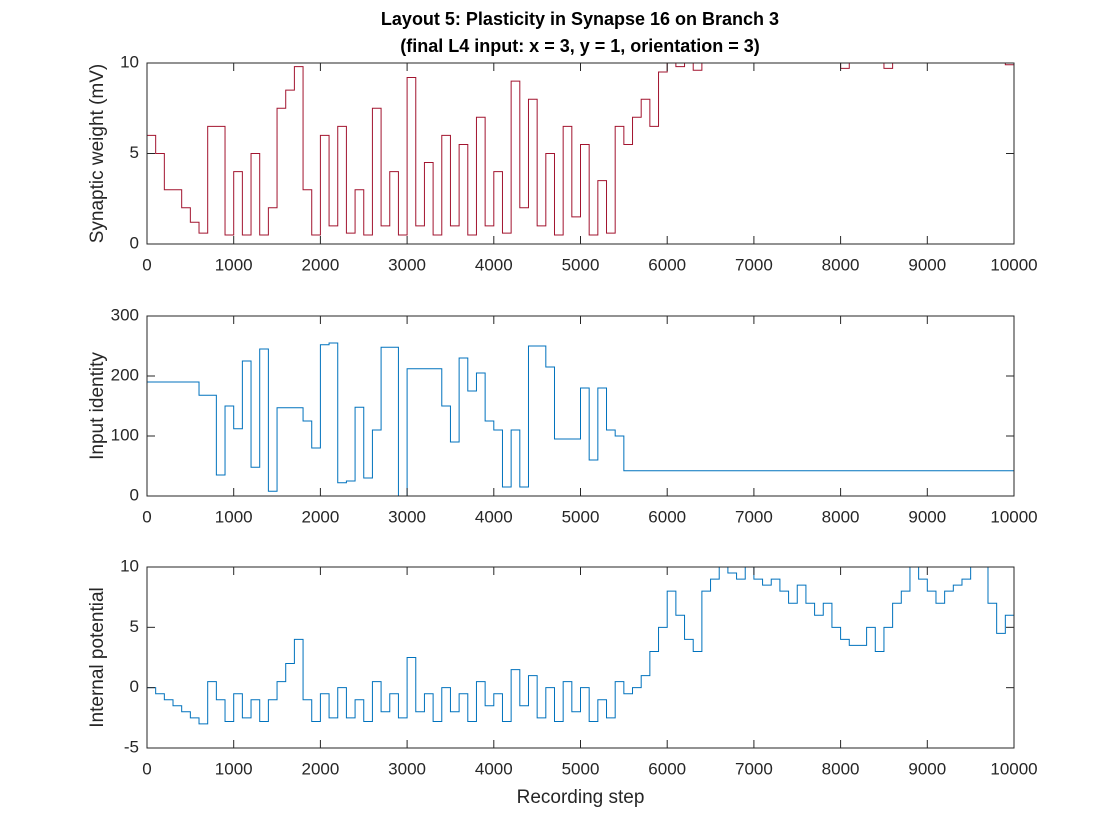 This screenshot has width=1120, height=840. What do you see at coordinates (97, 154) in the screenshot?
I see `y-axis-label: Synaptic weight (mV)` at bounding box center [97, 154].